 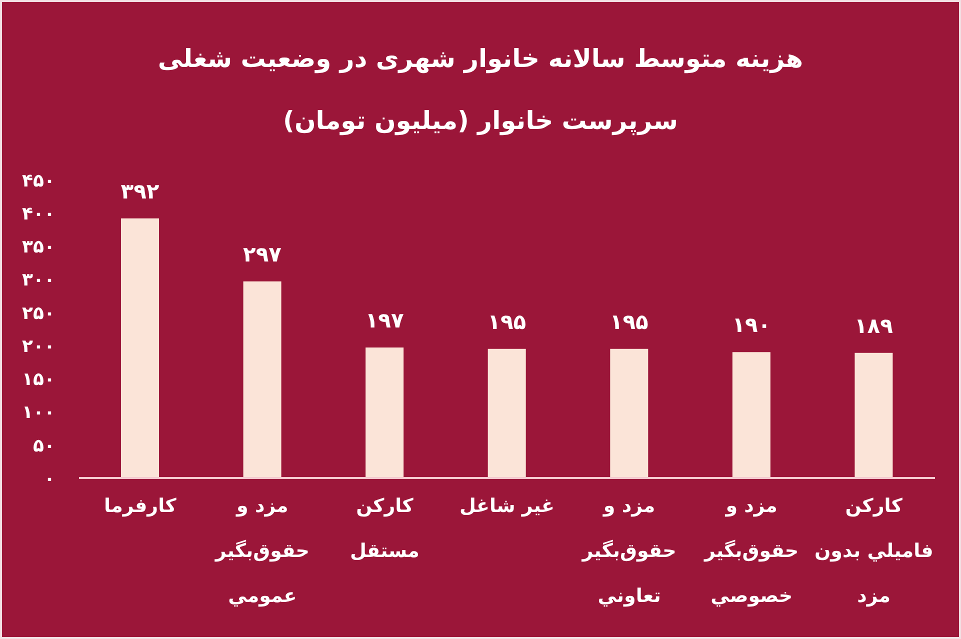 I want to click on y-tick-label: ۵۰, so click(x=44, y=445).